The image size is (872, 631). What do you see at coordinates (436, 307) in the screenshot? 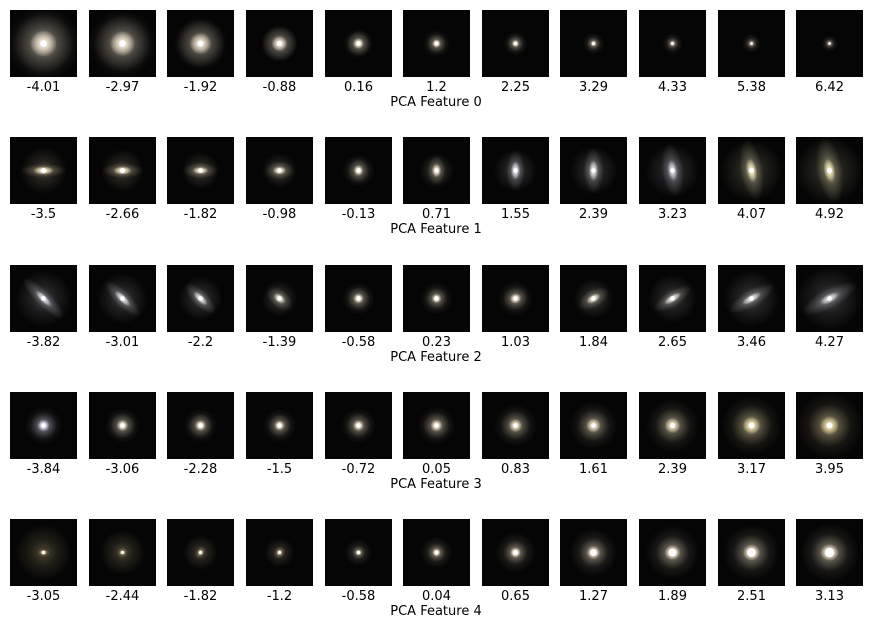
I see `galaxy-cell: 0.23` at bounding box center [436, 307].